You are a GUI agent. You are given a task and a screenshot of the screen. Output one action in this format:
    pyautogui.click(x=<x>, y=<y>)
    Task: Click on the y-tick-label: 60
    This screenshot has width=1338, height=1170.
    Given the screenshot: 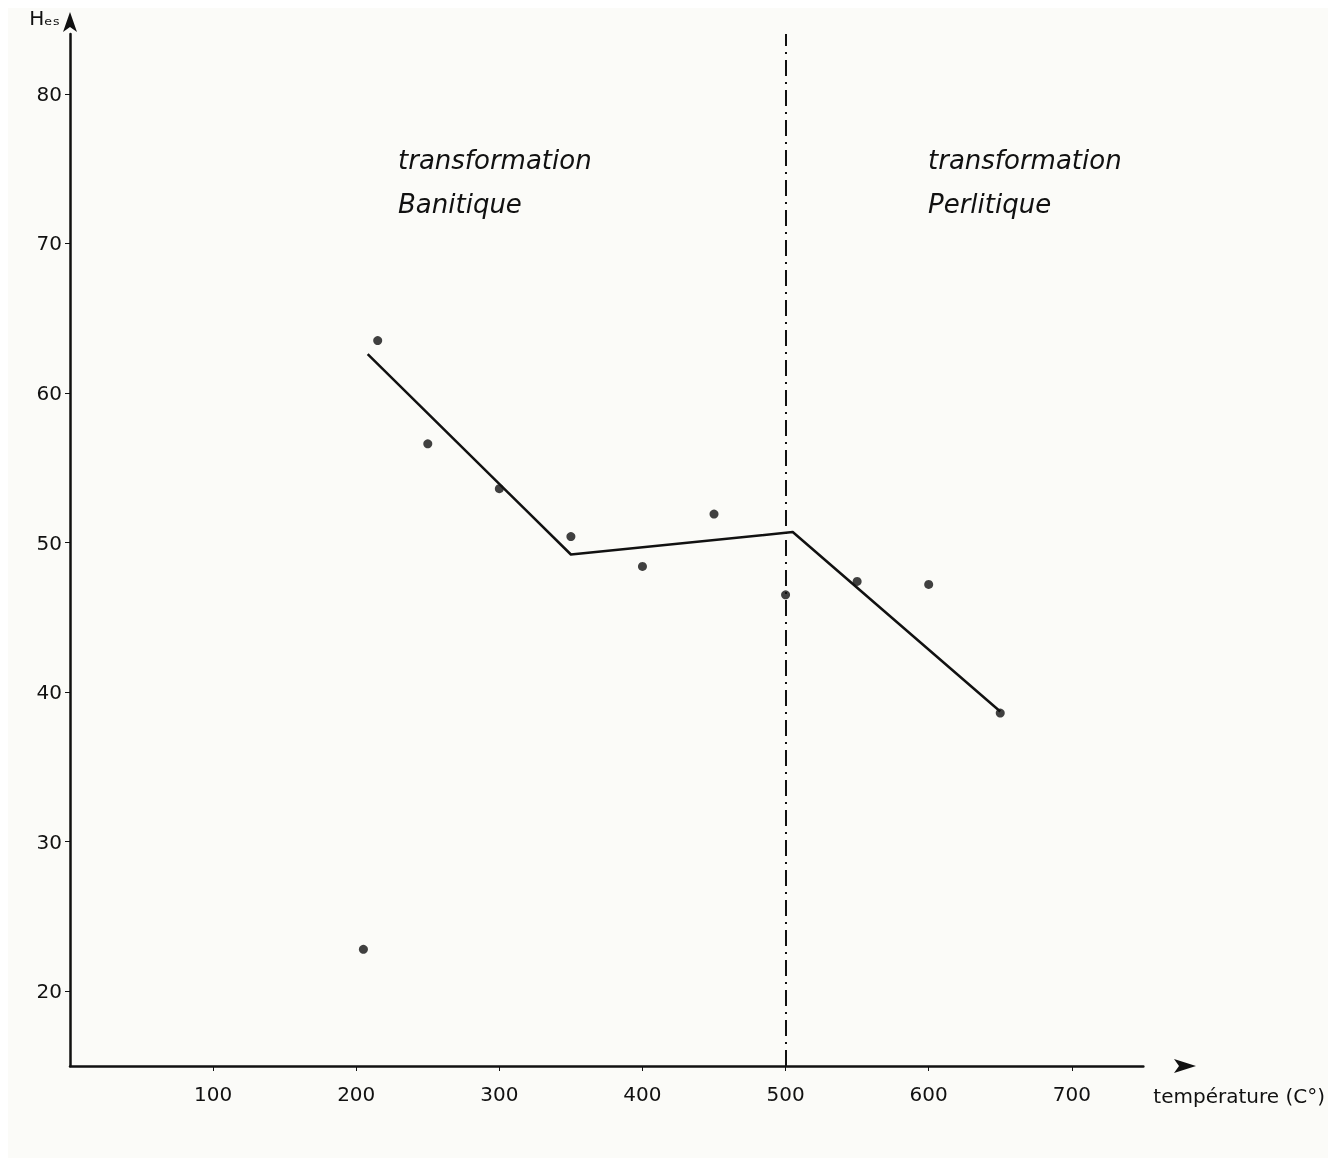 What is the action you would take?
    pyautogui.click(x=49, y=392)
    